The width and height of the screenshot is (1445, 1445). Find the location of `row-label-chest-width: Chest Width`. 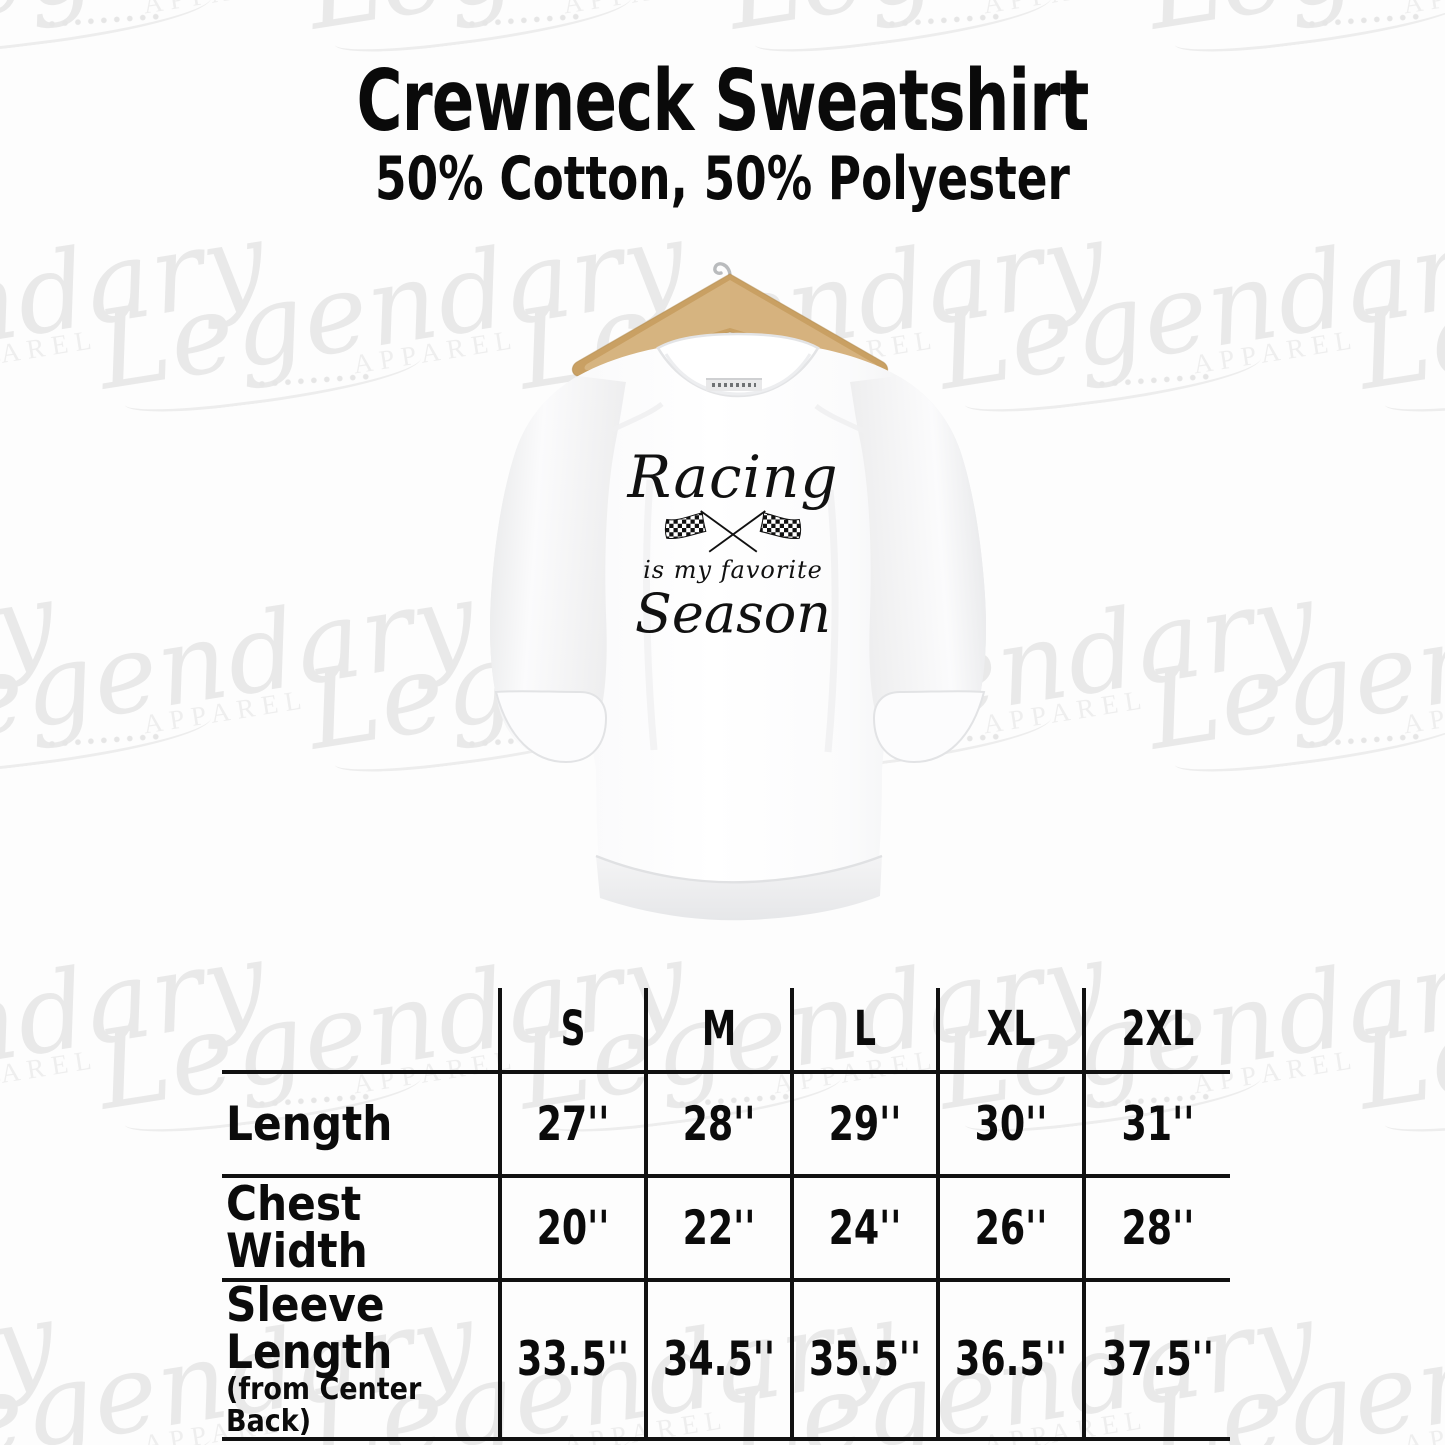

row-label-chest-width: Chest Width is located at coordinates (361, 1227).